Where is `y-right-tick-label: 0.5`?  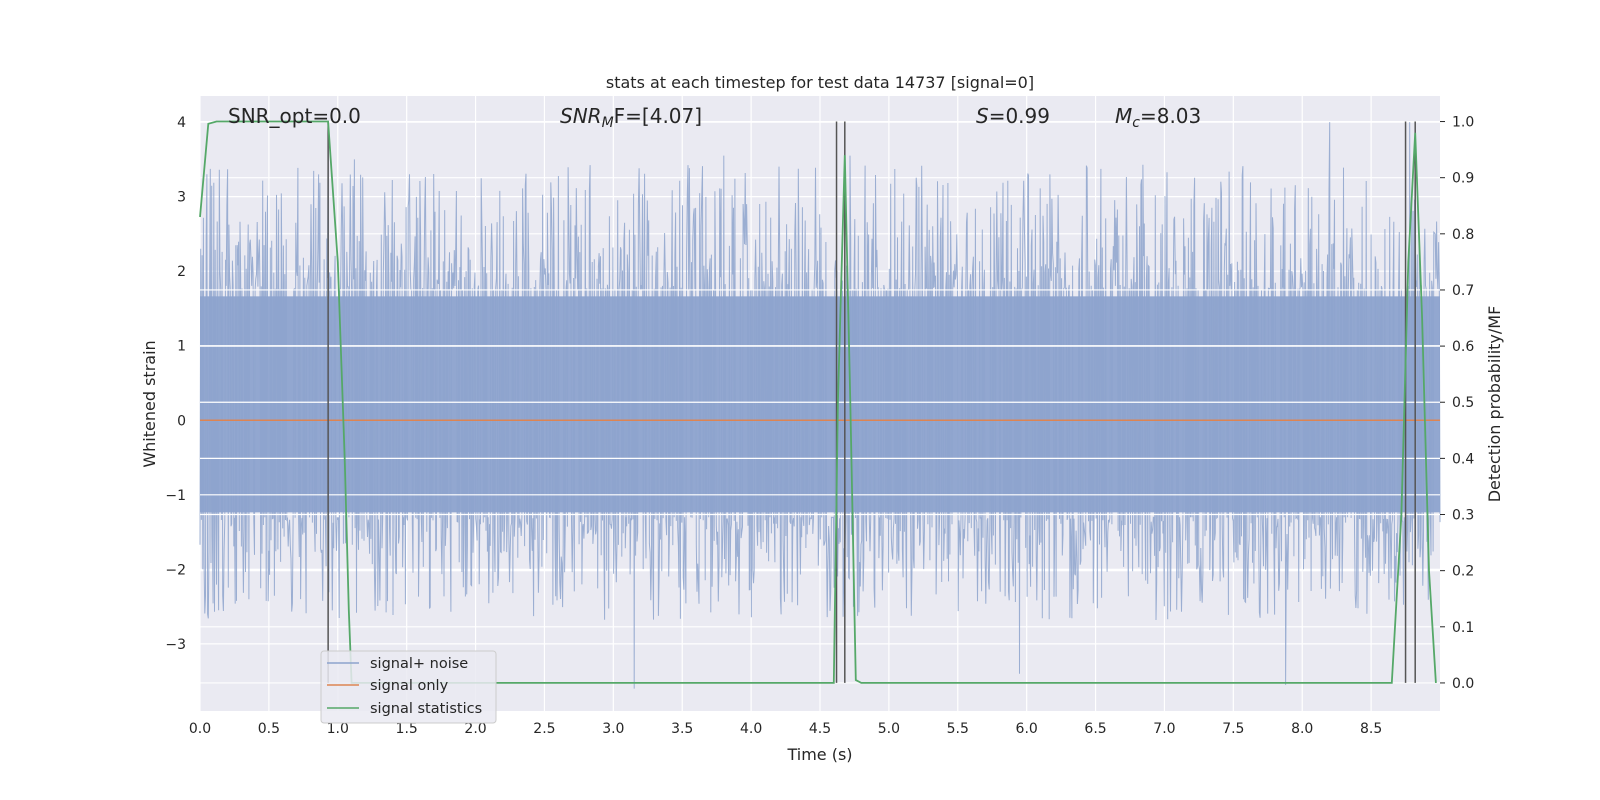 y-right-tick-label: 0.5 is located at coordinates (1463, 403).